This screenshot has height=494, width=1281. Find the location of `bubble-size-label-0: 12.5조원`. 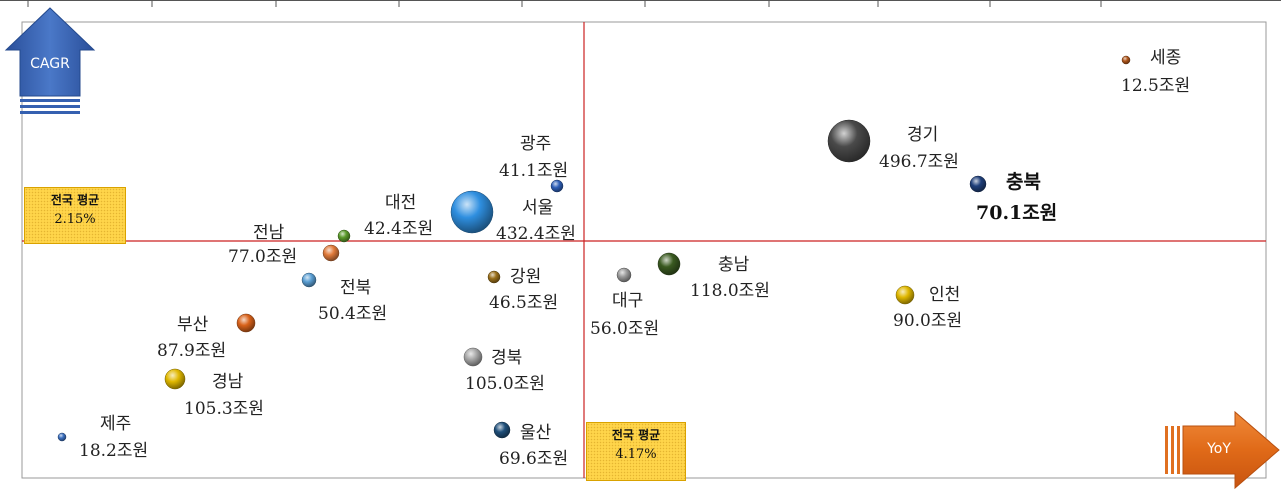

bubble-size-label-0: 12.5조원 is located at coordinates (1156, 86).